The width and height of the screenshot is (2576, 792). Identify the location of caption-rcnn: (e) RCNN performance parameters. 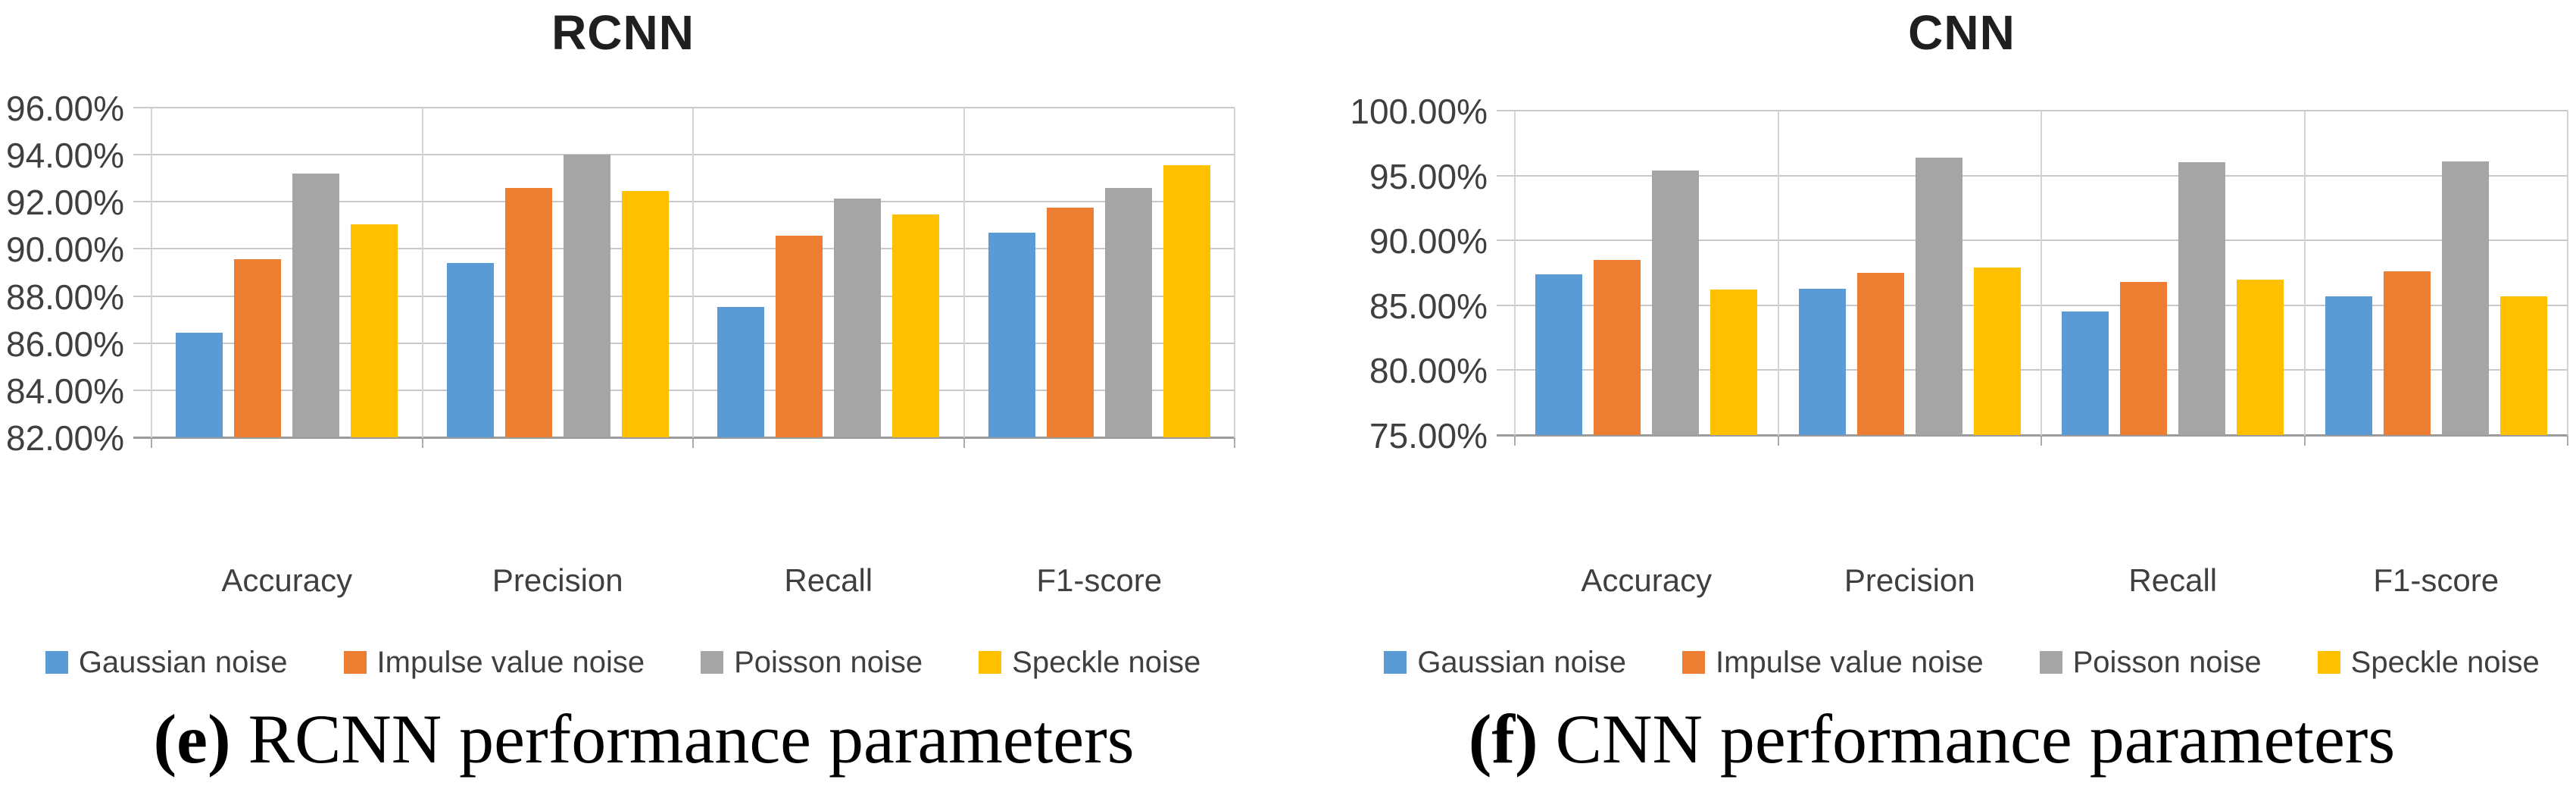
(644, 739).